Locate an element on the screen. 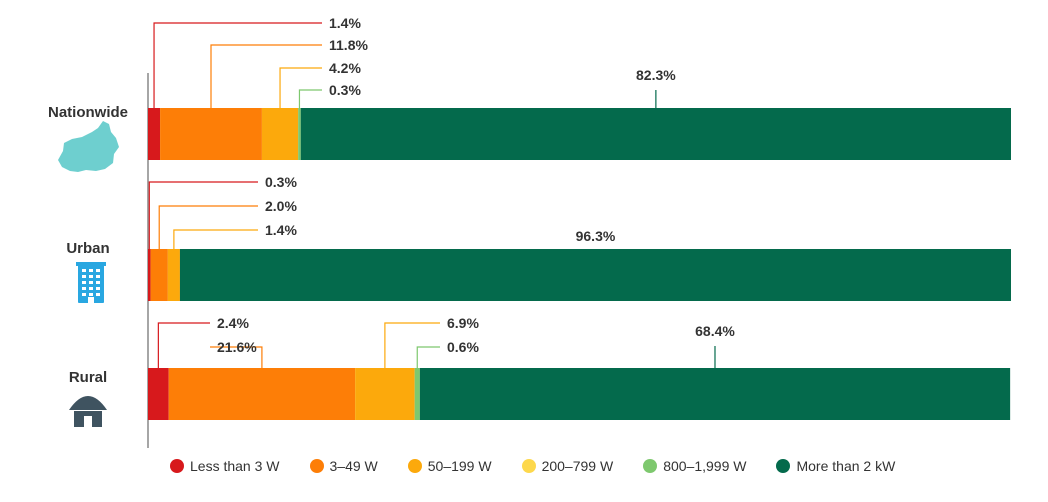 Image resolution: width=1048 pixels, height=502 pixels. hut-door-icon is located at coordinates (88, 421).